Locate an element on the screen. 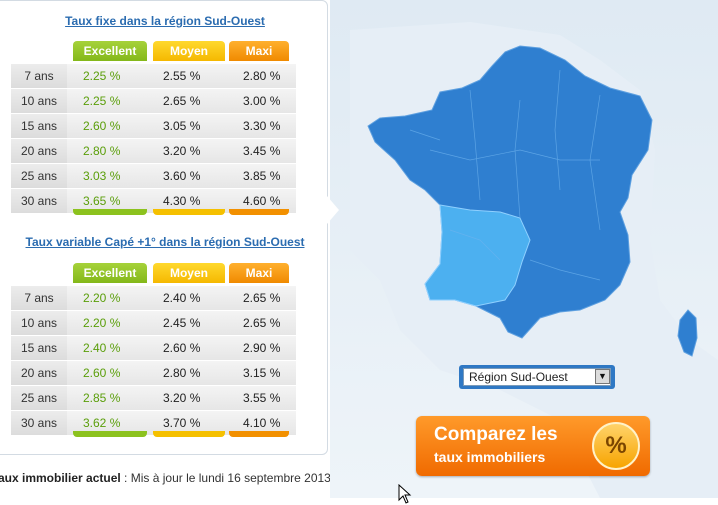 The width and height of the screenshot is (718, 505). moyen-rate: 2.60 % is located at coordinates (182, 348).